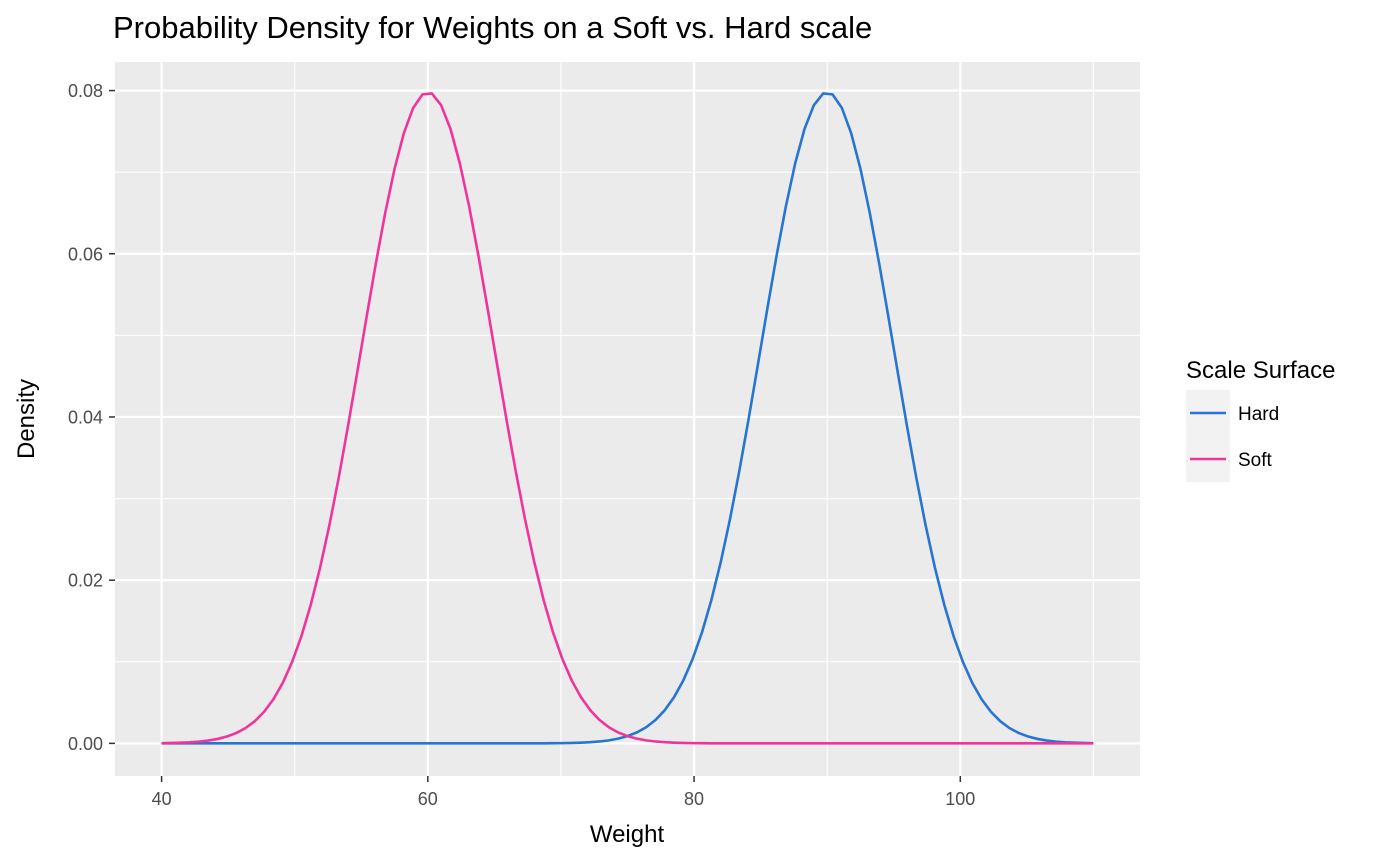 The image size is (1394, 860). I want to click on y-tick-label: 0.00, so click(85, 744).